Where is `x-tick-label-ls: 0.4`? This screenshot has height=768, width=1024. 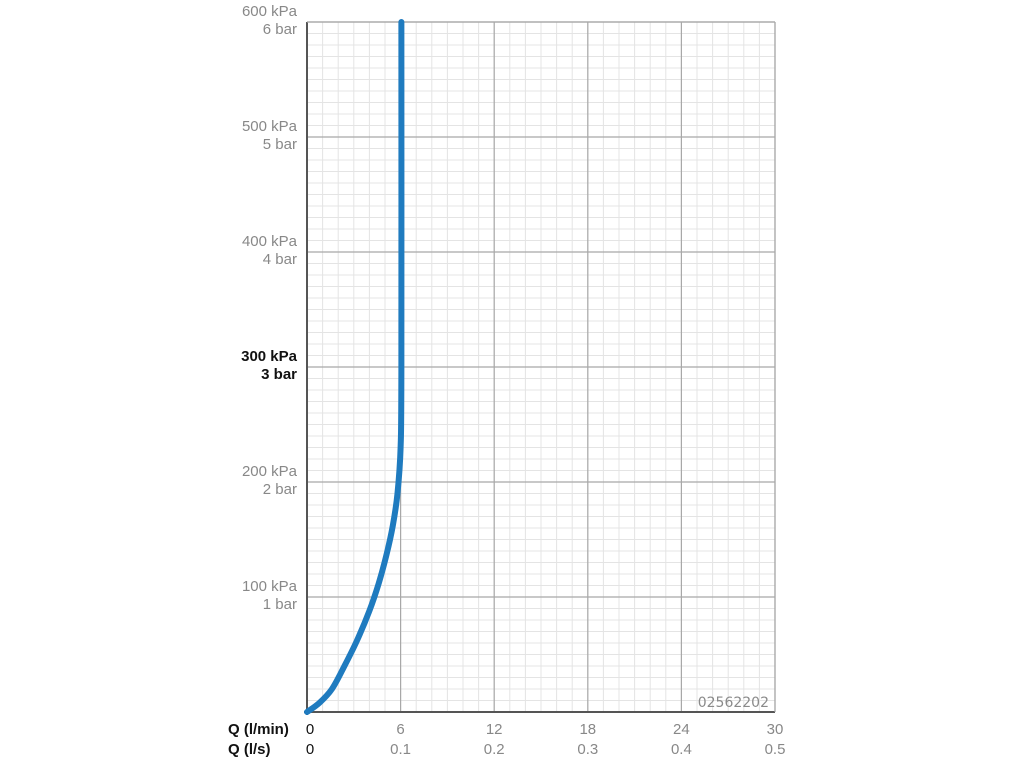
x-tick-label-ls: 0.4 is located at coordinates (681, 749).